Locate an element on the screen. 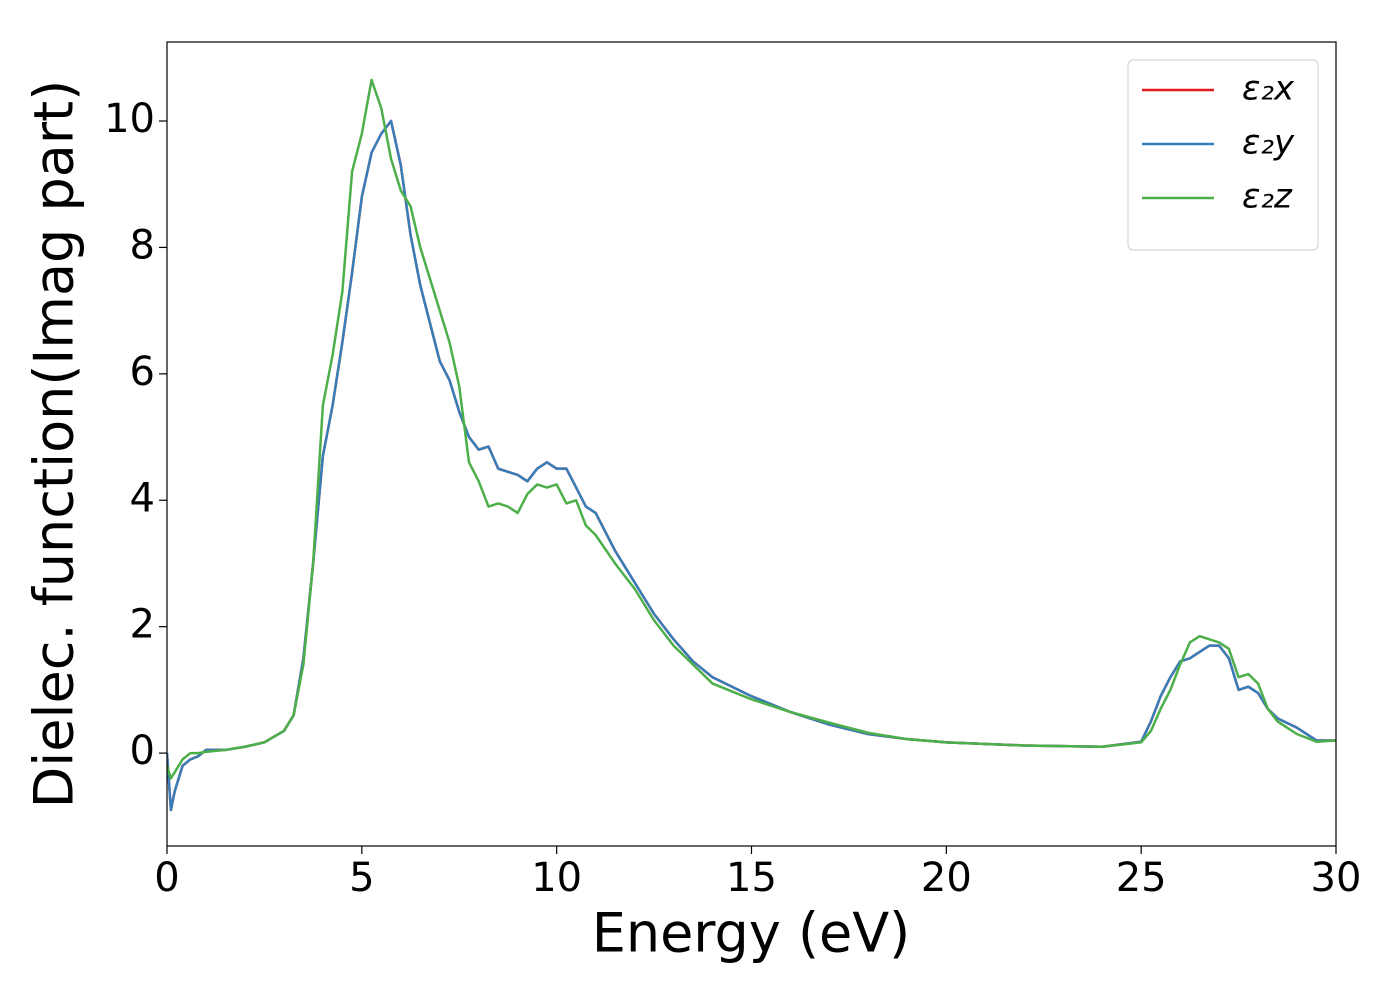 This screenshot has height=1000, width=1400. x-tick-label: 20 is located at coordinates (946, 878).